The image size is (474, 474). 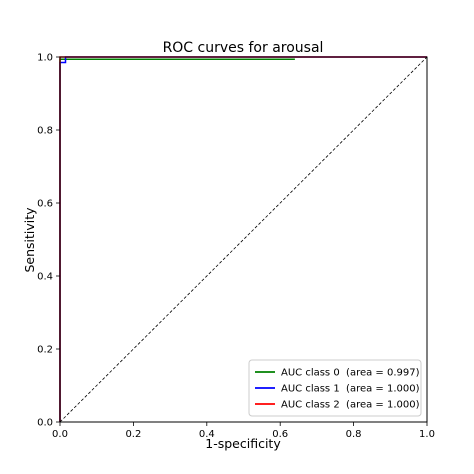 What do you see at coordinates (280, 434) in the screenshot?
I see `x-tick-label: 0.6` at bounding box center [280, 434].